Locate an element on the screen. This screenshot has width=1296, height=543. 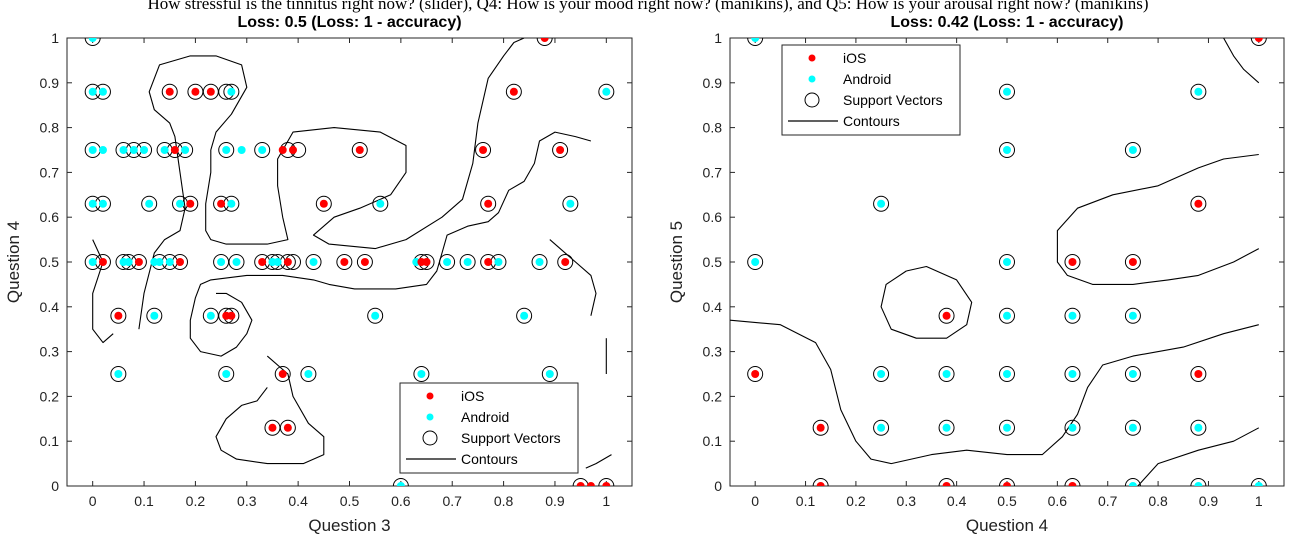
y-tick-label: 1 is located at coordinates (718, 38).